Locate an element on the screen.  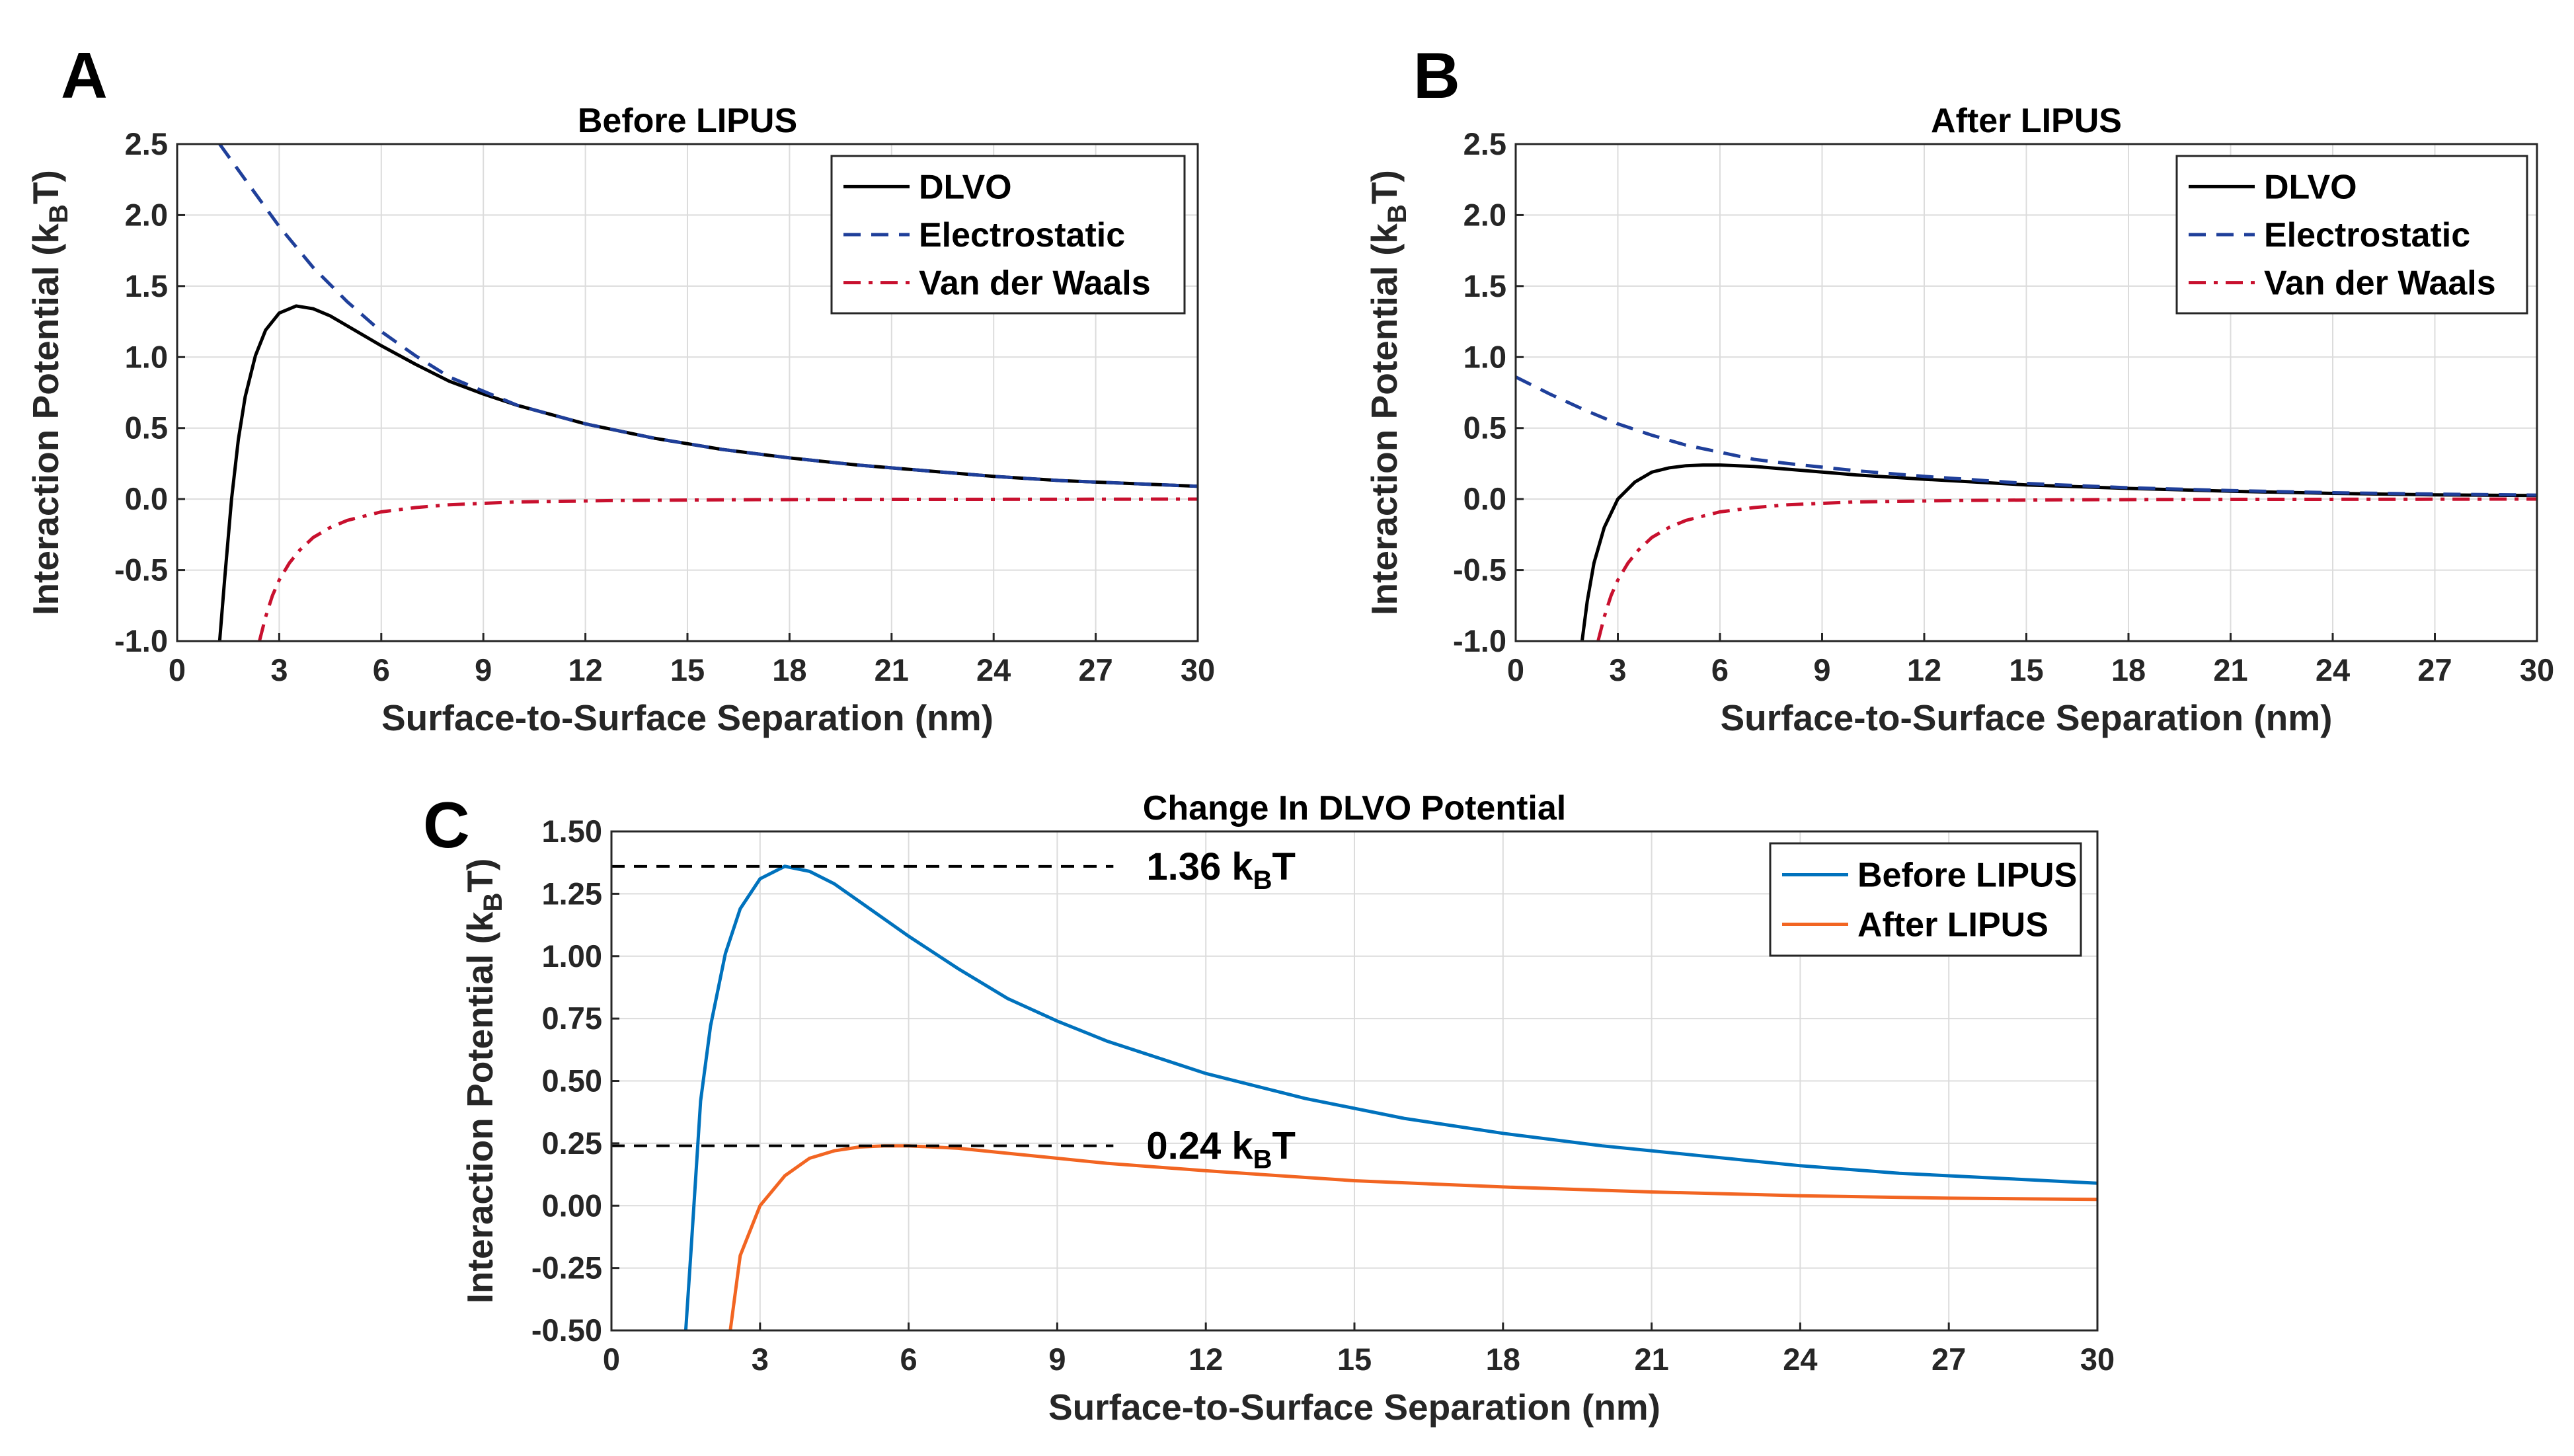
annotation-label: 0.24 kBT is located at coordinates (1221, 1149).